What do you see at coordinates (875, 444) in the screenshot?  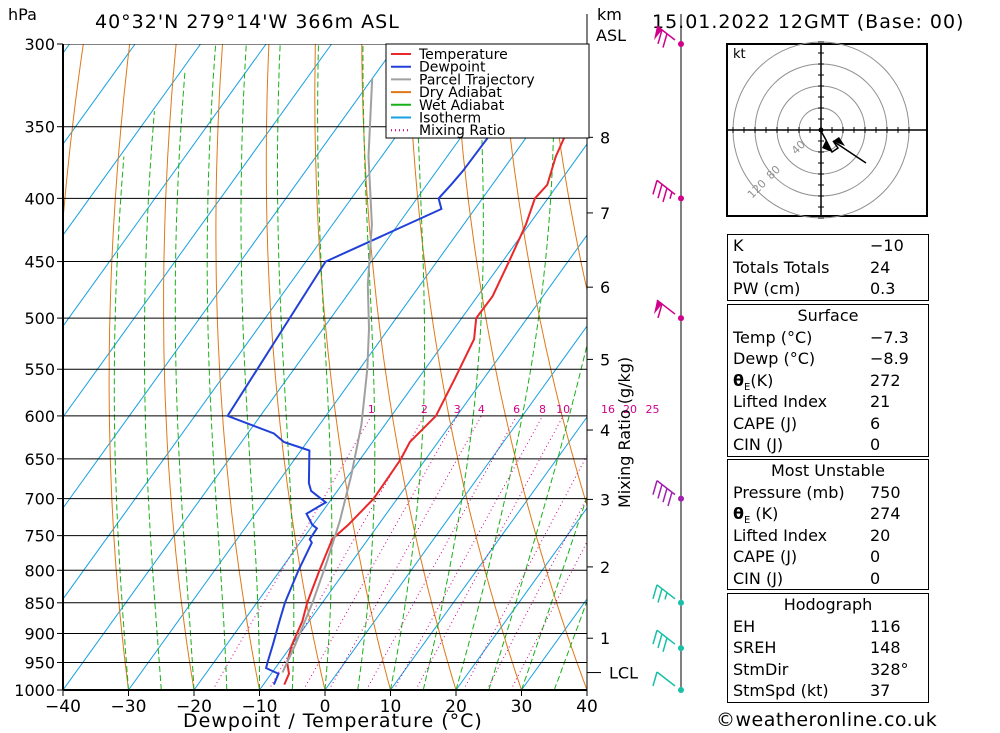 I see `surface-value: 0` at bounding box center [875, 444].